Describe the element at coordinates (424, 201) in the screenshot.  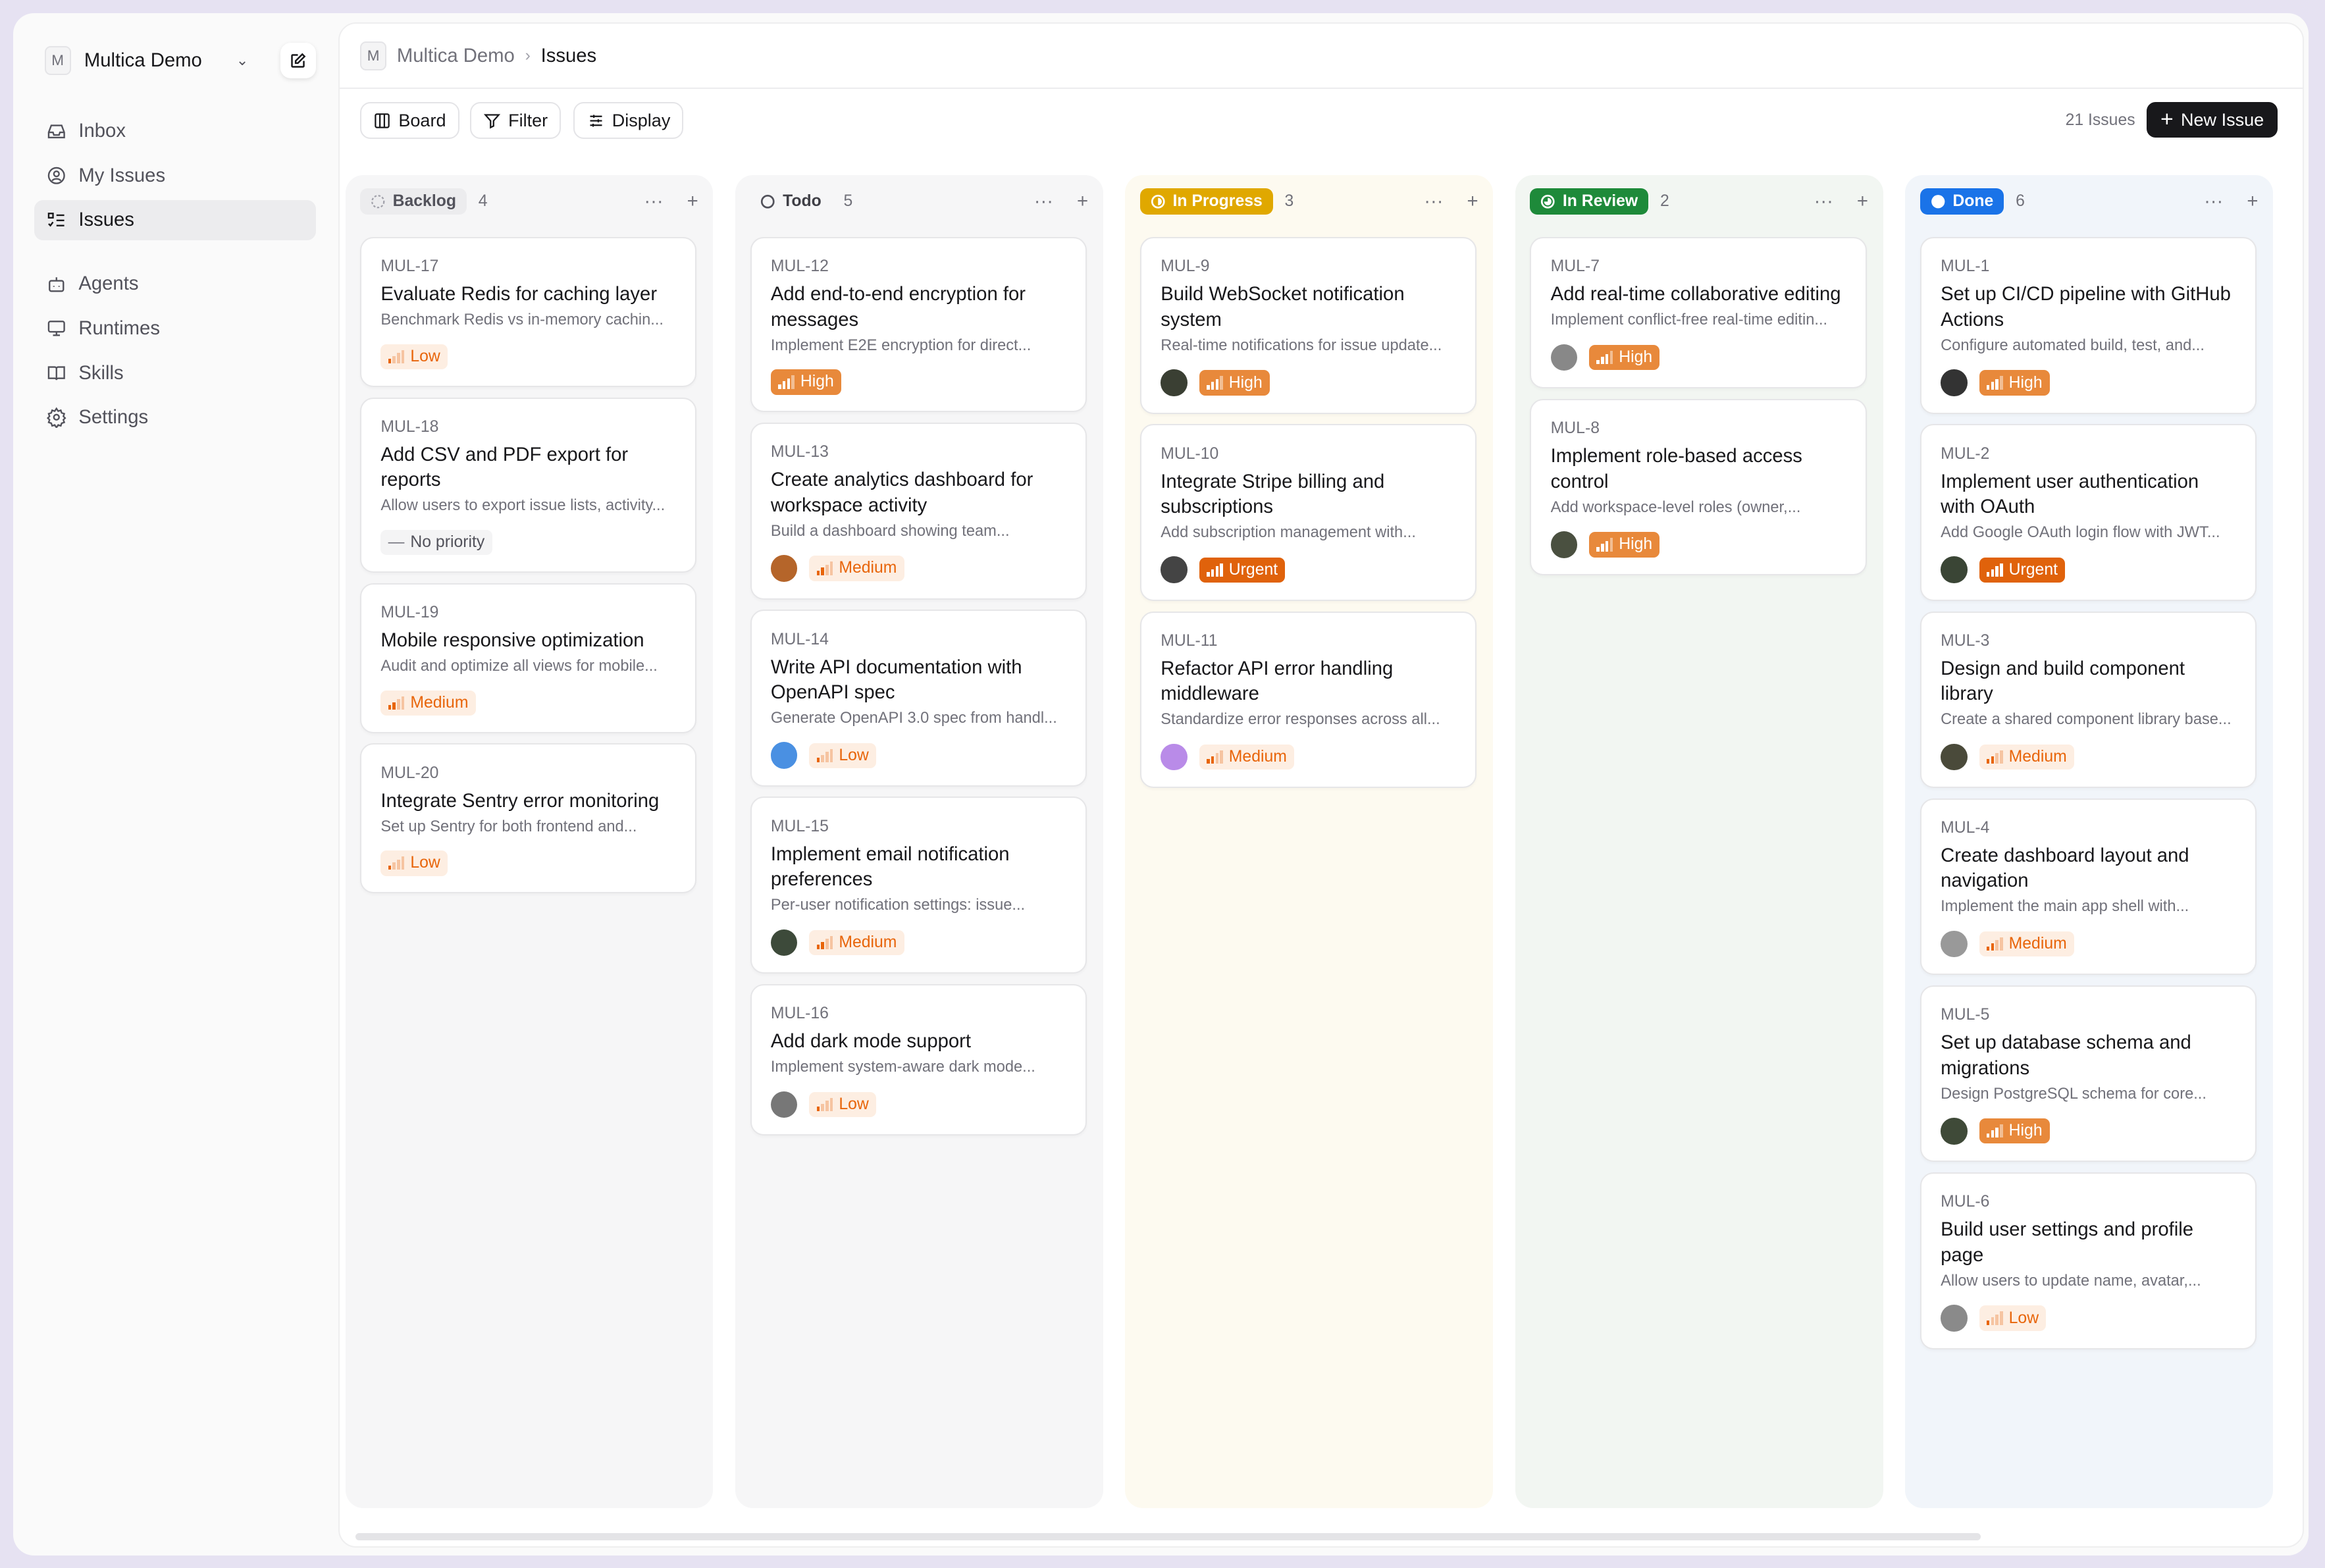
I see `column-title: Backlog` at that location.